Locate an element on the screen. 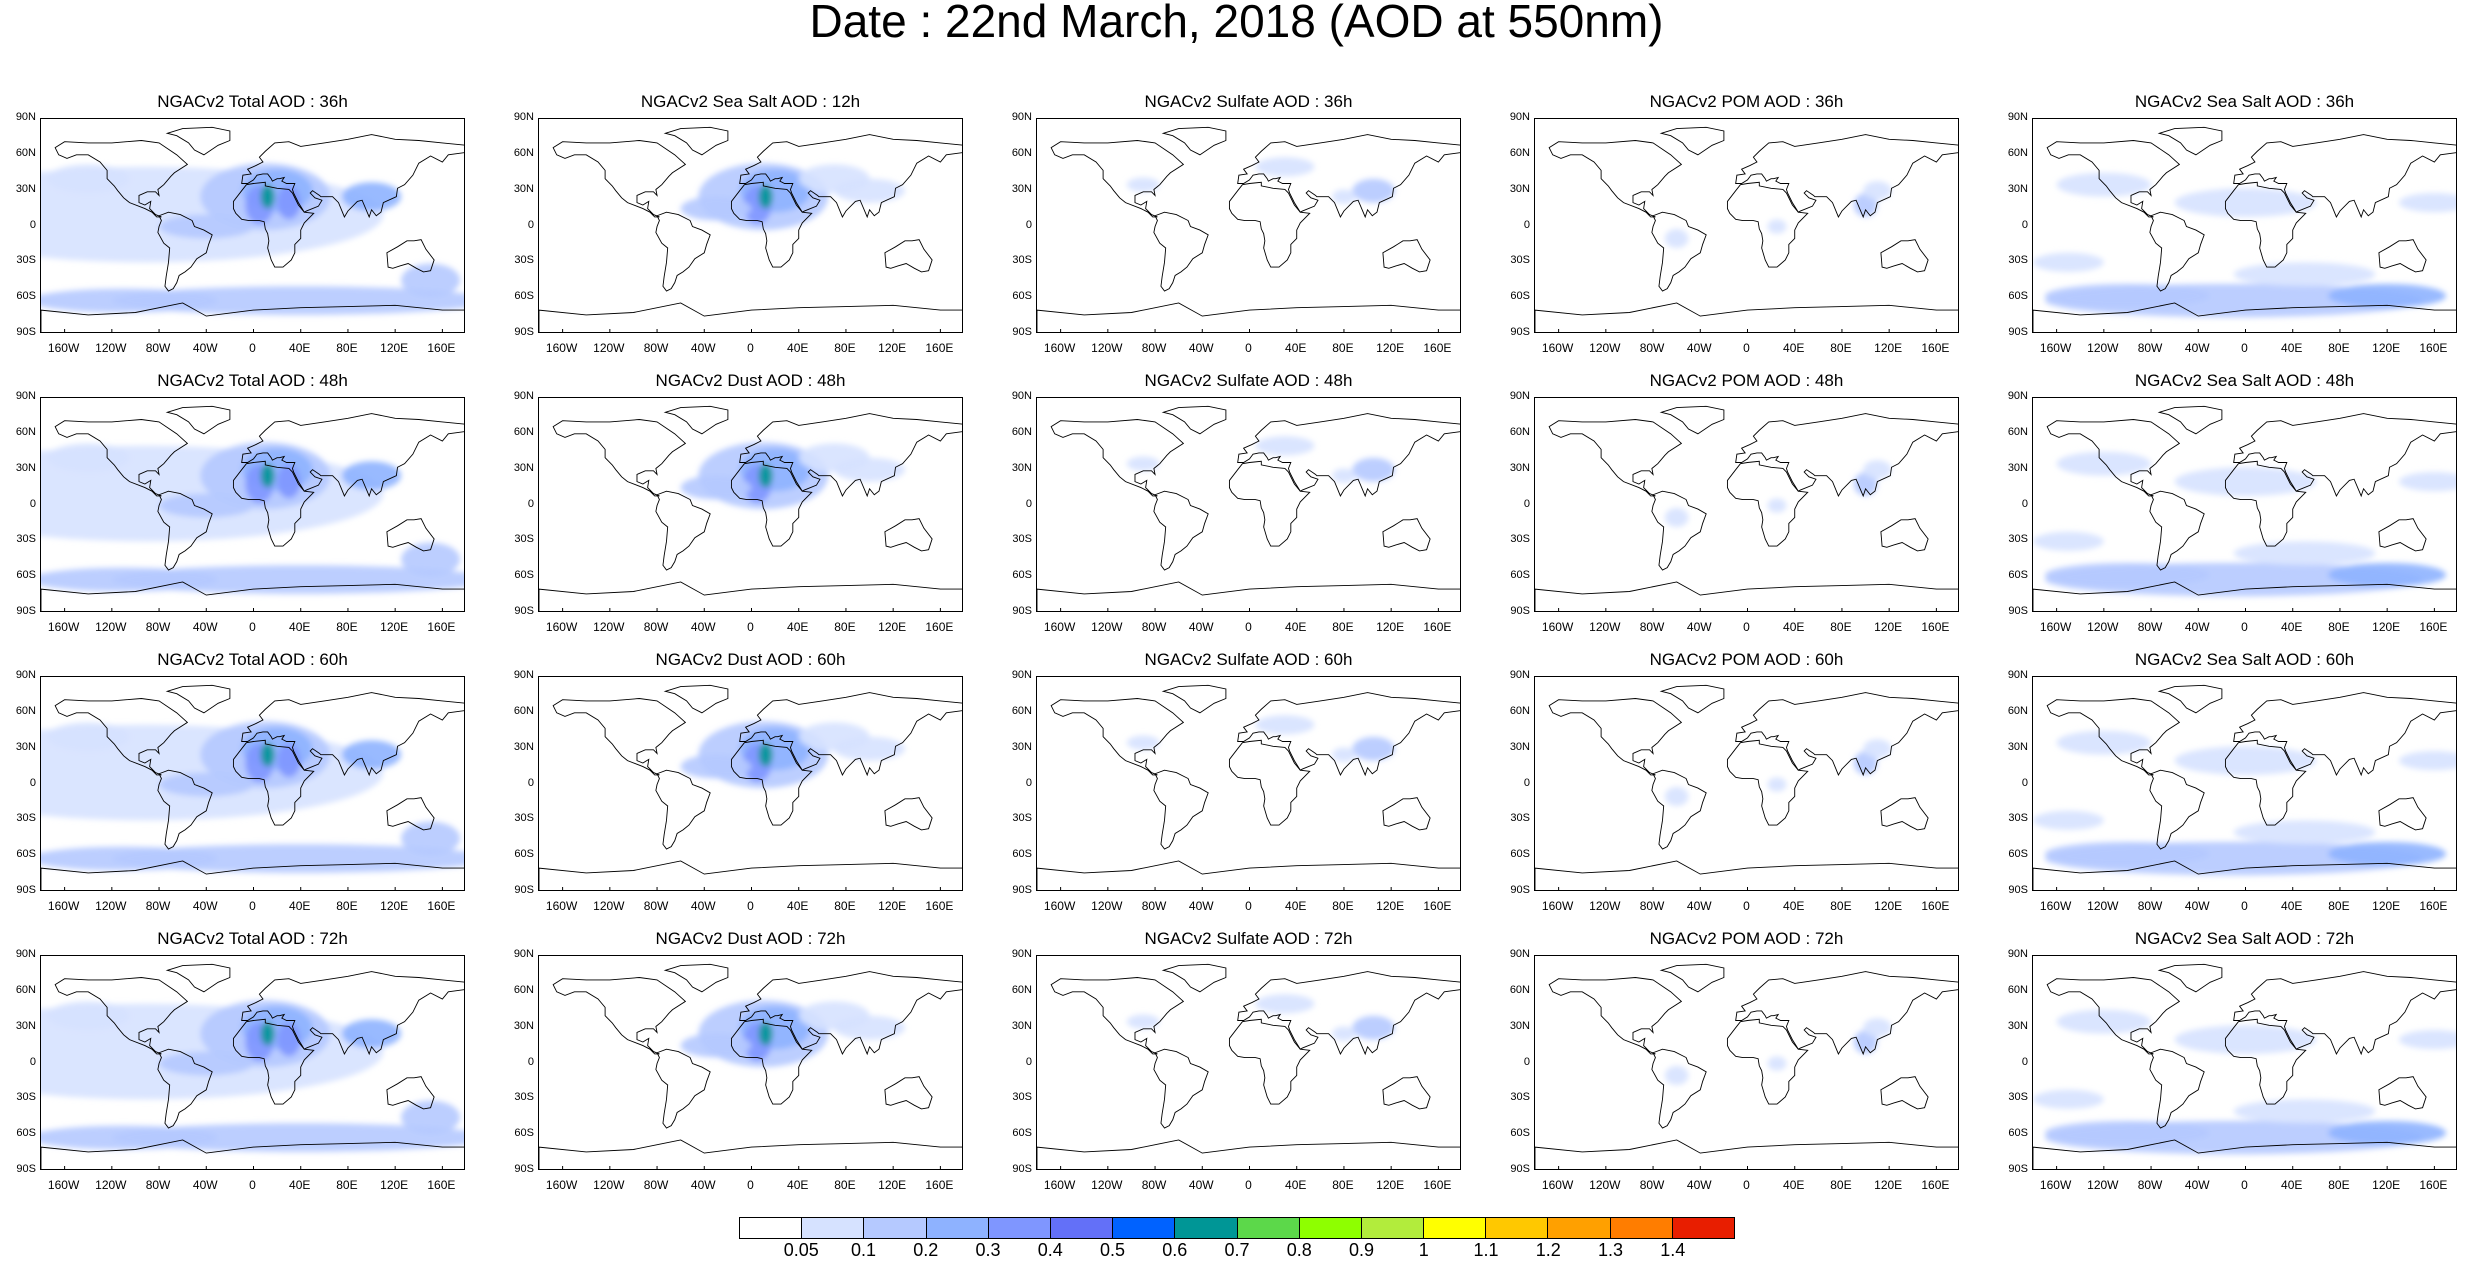  panel-title: NGACv2 POM AOD : 72h is located at coordinates (1746, 938).